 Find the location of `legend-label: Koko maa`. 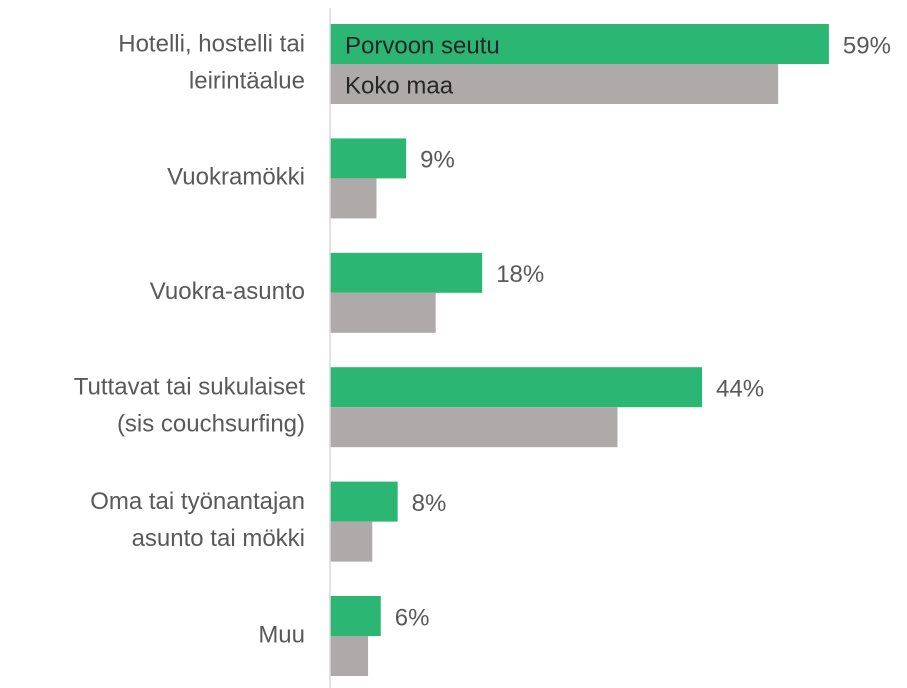

legend-label: Koko maa is located at coordinates (399, 85).